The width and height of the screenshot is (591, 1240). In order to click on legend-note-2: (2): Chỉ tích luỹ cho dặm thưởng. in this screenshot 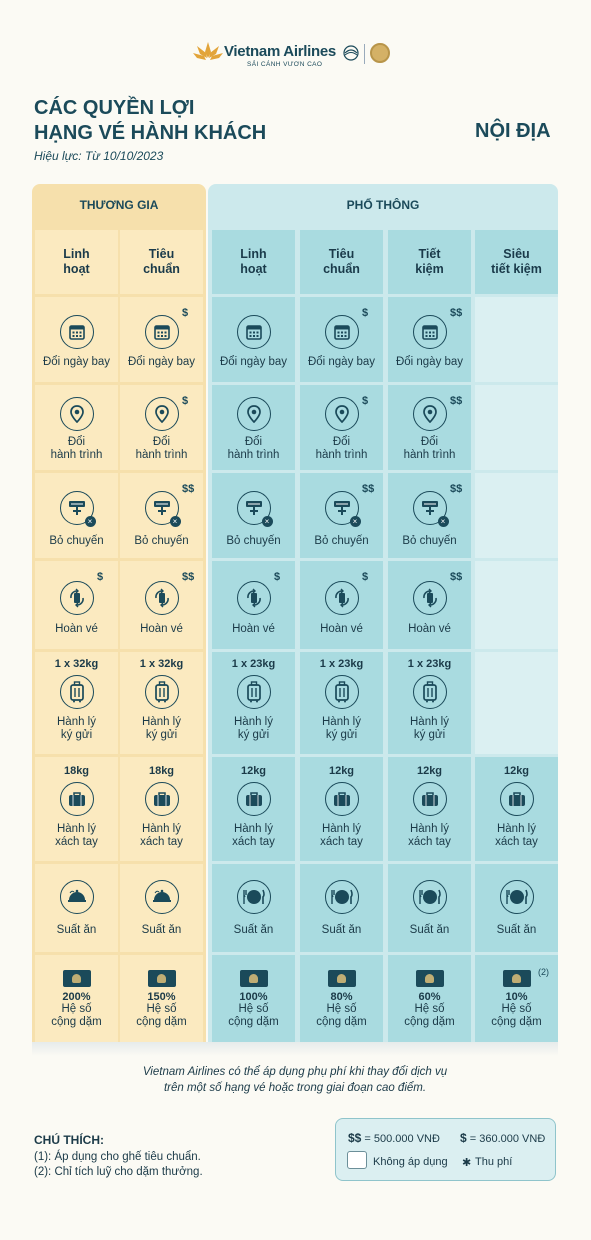, I will do `click(118, 1172)`.